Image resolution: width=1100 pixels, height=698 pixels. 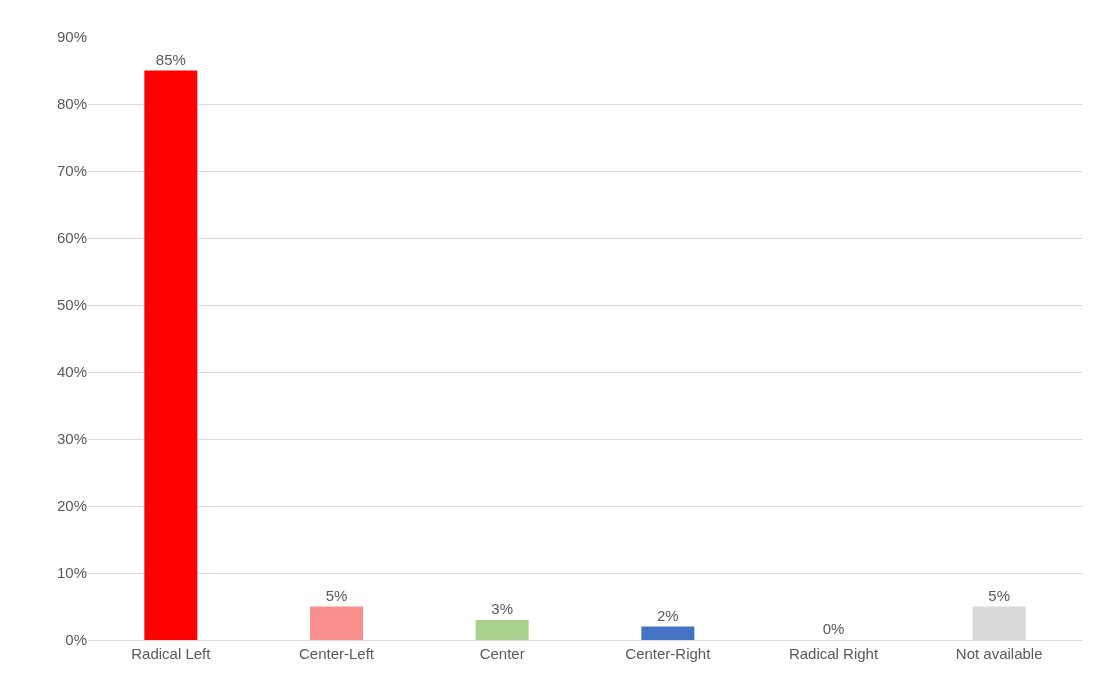 What do you see at coordinates (999, 653) in the screenshot?
I see `x-tick-label: Not available` at bounding box center [999, 653].